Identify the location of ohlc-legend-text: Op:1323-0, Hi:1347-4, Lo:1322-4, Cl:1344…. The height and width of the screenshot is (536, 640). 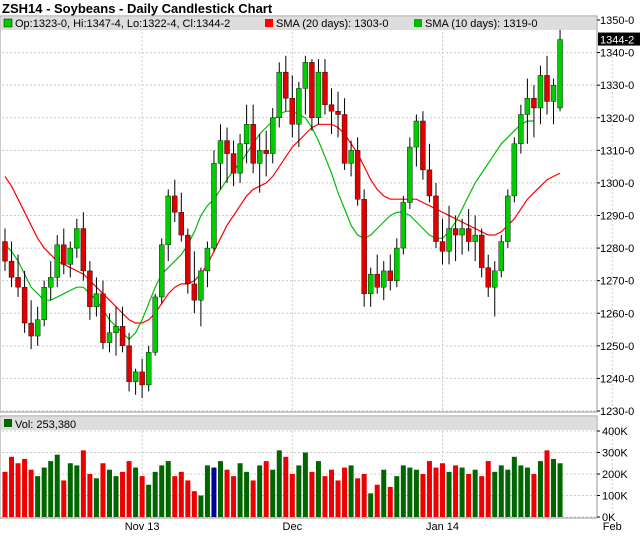
(122, 24).